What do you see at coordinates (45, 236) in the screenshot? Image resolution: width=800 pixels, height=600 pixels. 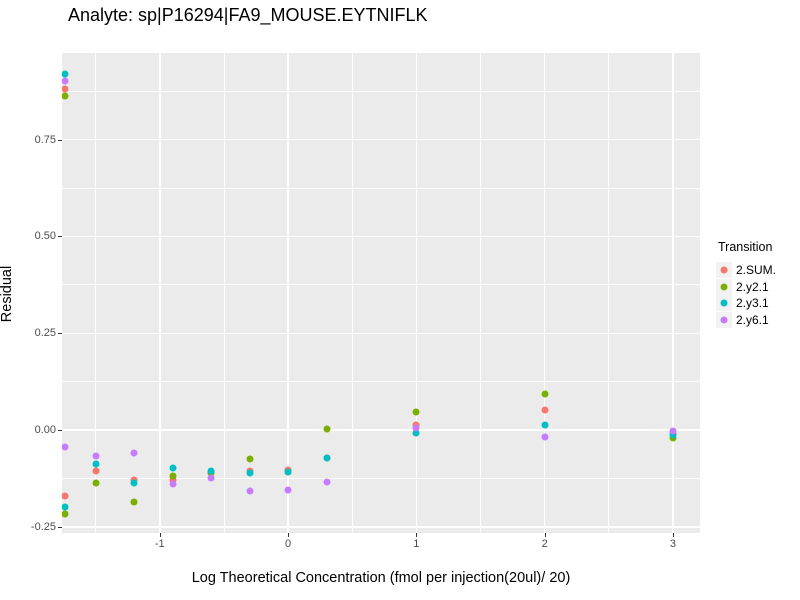 I see `y-tick-label: 0.50` at bounding box center [45, 236].